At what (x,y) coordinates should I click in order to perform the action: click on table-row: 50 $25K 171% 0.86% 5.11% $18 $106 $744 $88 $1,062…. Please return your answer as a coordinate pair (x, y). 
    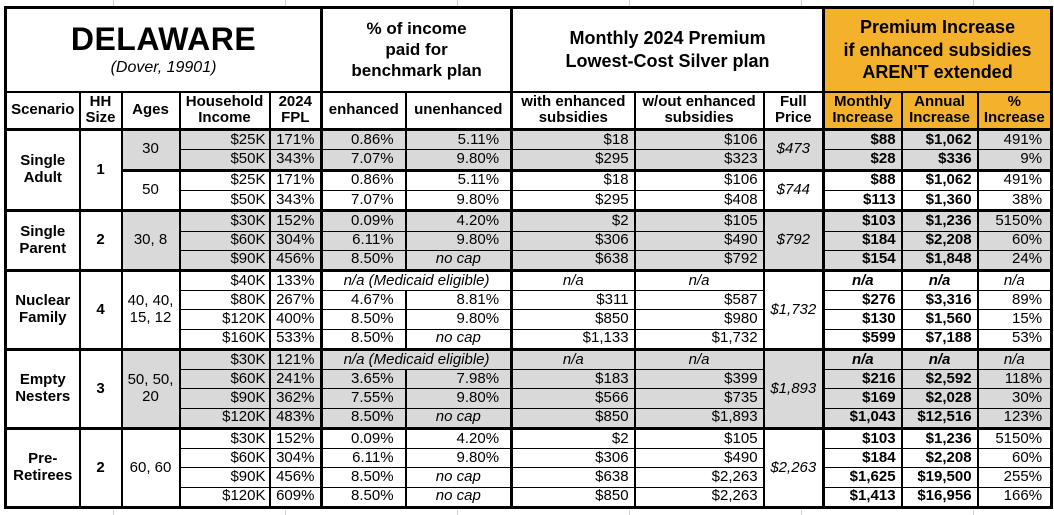
    Looking at the image, I should click on (529, 190).